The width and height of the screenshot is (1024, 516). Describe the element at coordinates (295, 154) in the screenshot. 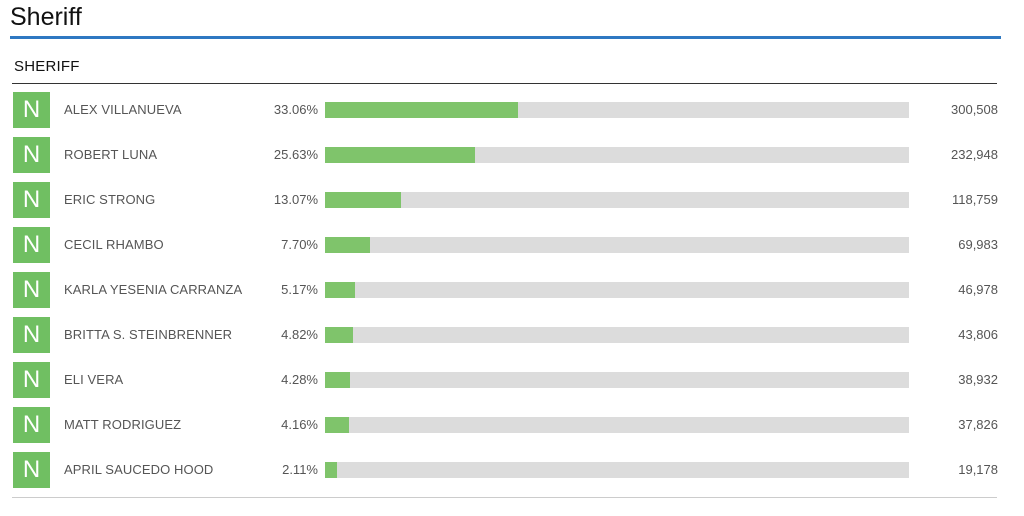

I see `candidate-percent: 25.63%` at that location.